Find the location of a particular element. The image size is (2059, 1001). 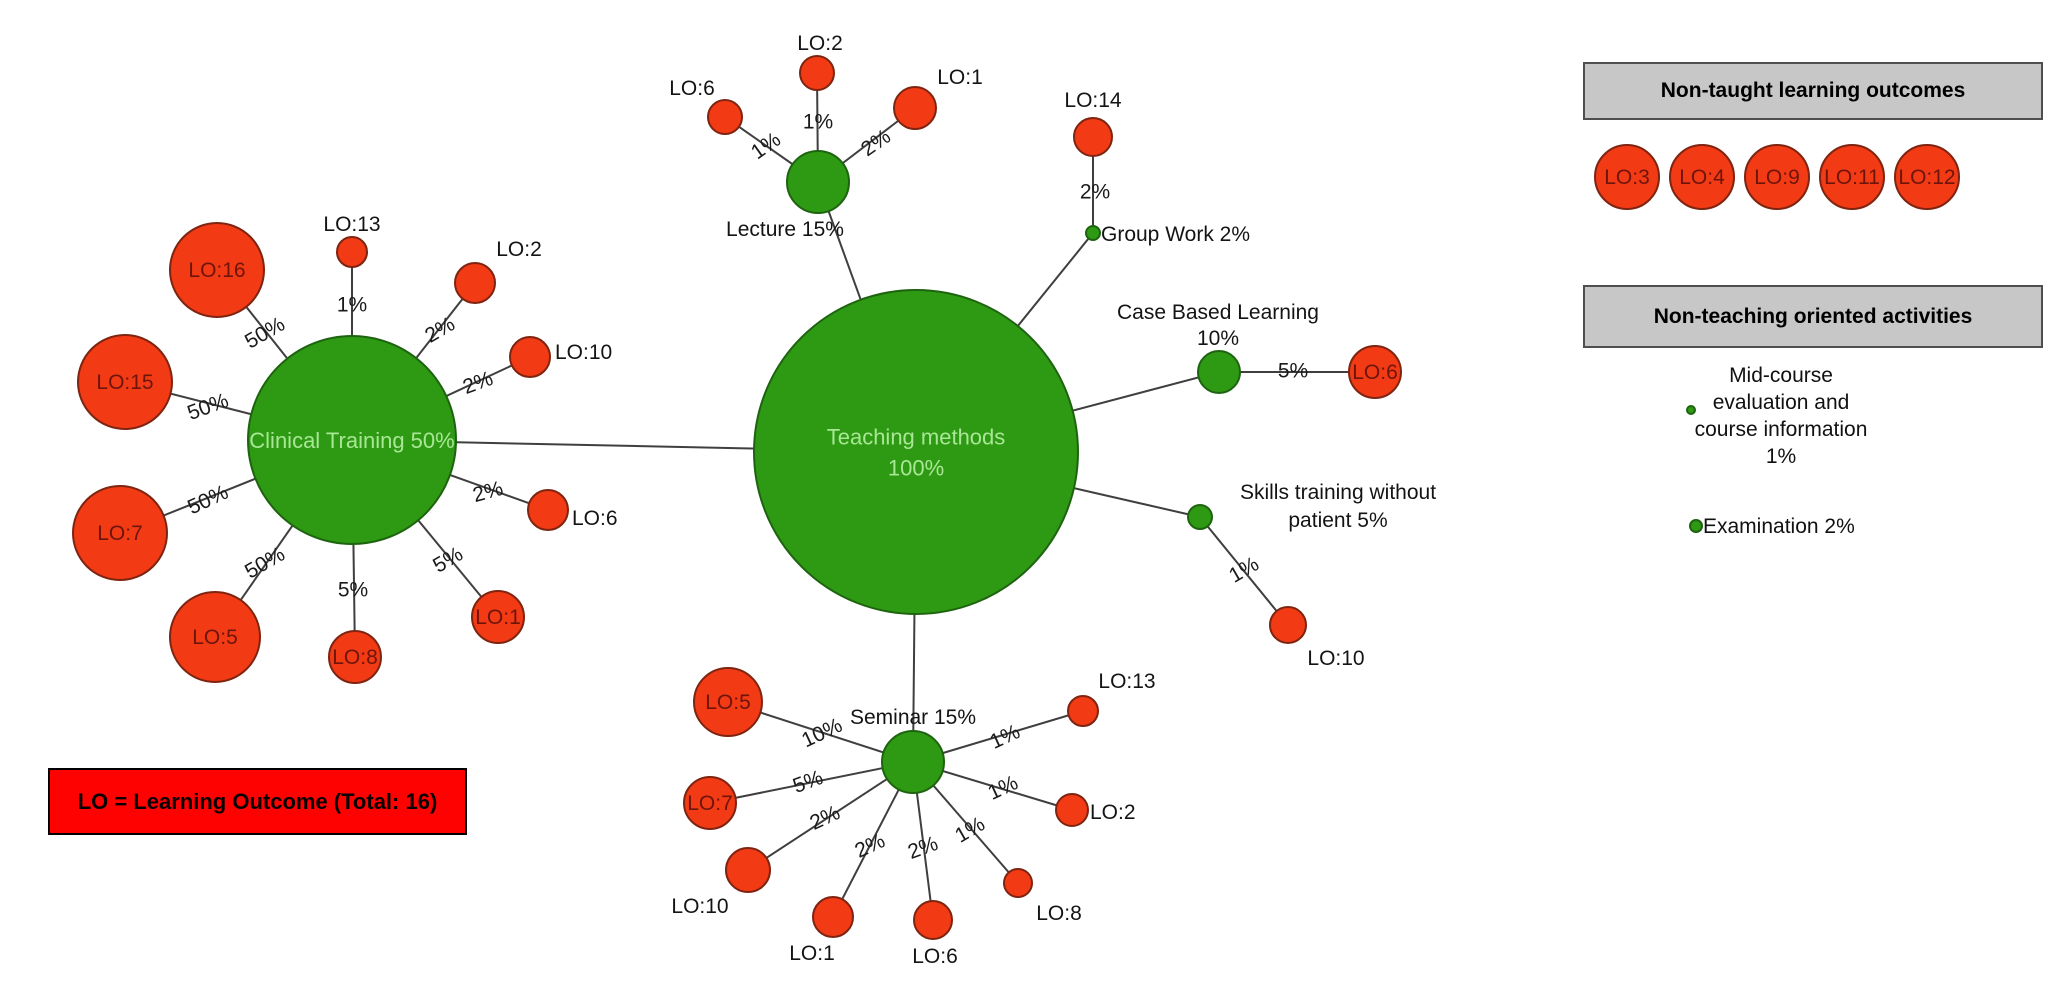

node-case-based-learning is located at coordinates (1219, 372).